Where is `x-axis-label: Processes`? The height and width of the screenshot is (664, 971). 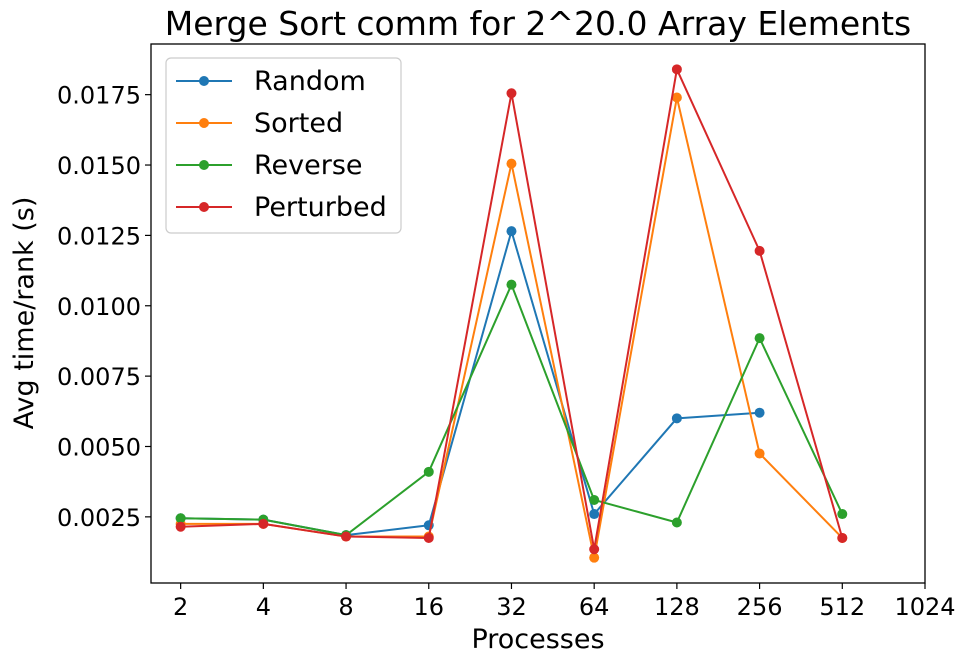 x-axis-label: Processes is located at coordinates (537, 639).